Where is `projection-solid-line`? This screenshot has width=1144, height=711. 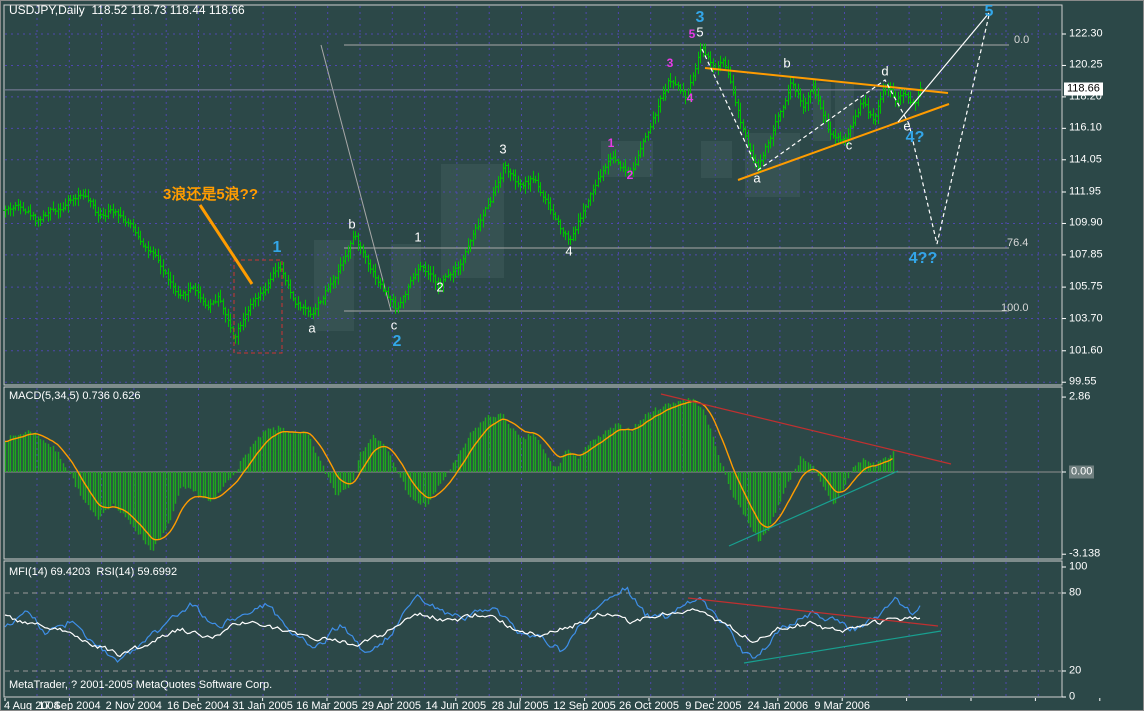 projection-solid-line is located at coordinates (943, 67).